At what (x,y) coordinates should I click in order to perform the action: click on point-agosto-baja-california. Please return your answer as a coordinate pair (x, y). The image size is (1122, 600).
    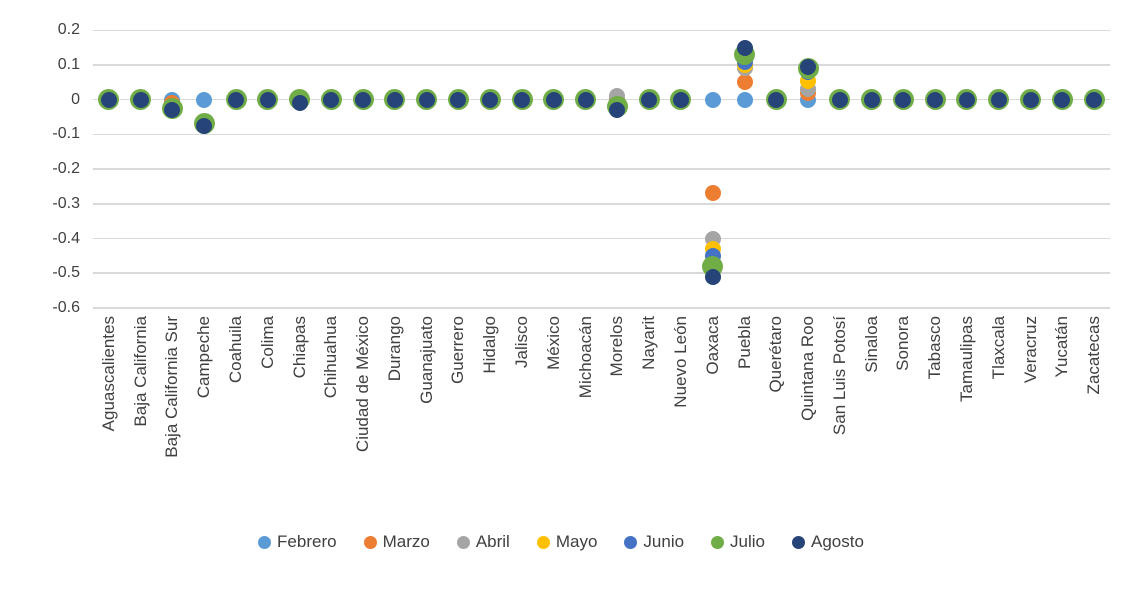
    Looking at the image, I should click on (140, 99).